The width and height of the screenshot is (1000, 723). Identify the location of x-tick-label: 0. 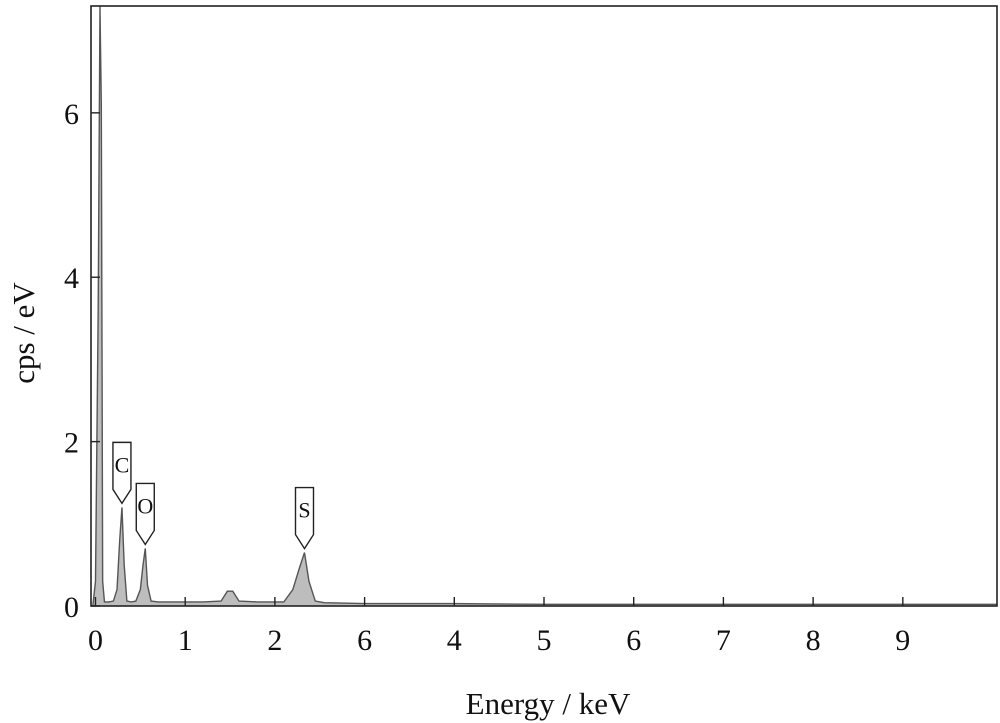
(95, 640).